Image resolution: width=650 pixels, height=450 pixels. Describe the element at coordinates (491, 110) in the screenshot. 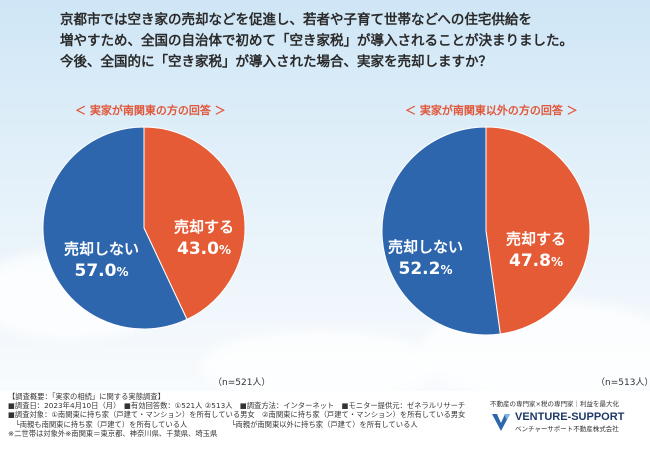

I see `chart-title-outside-kanto: ＜ 実家が南関東以外の方の回答 ＞` at that location.